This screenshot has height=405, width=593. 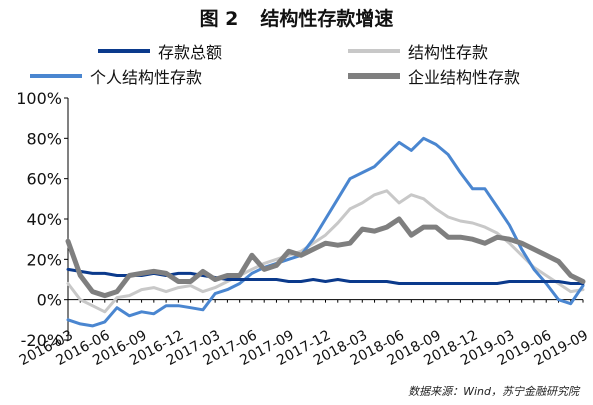 What do you see at coordinates (44, 219) in the screenshot?
I see `y-tick-label: 40%` at bounding box center [44, 219].